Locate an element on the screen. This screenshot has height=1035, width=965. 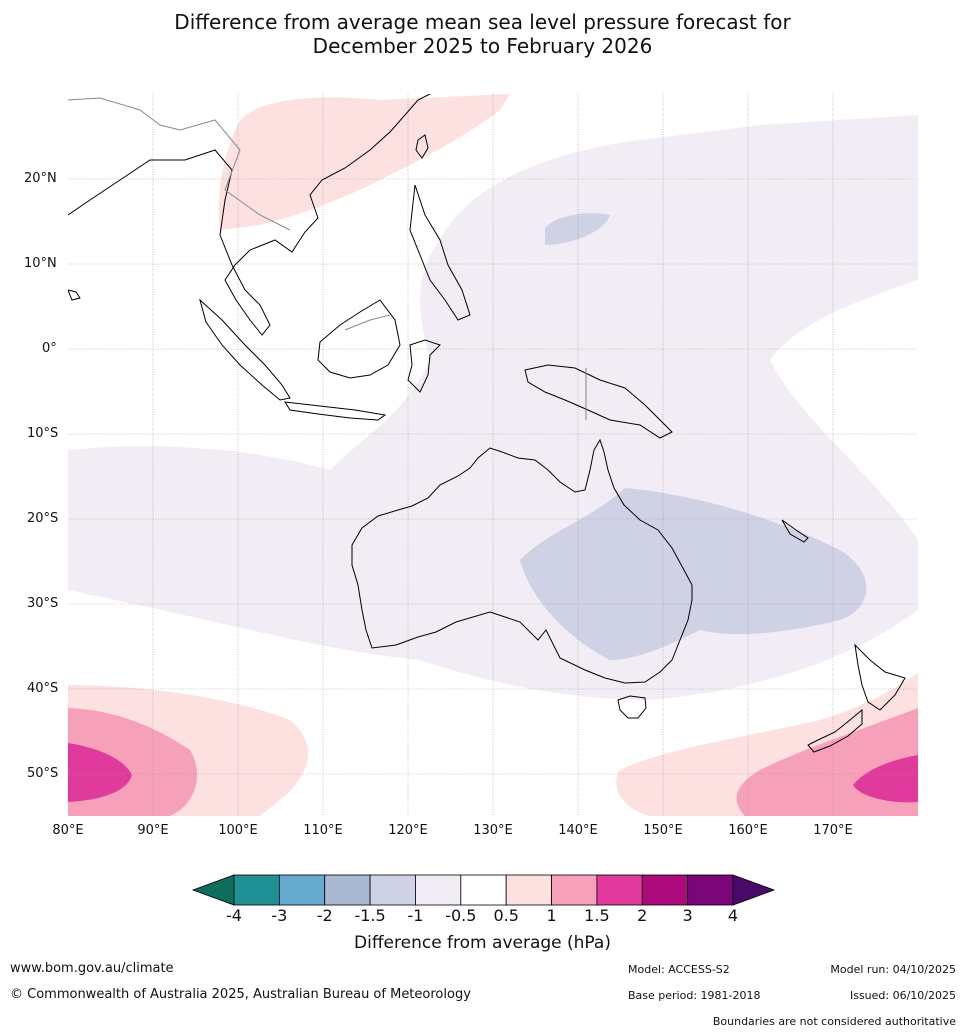
title-line-2: December 2025 to February 2026 is located at coordinates (482, 46).